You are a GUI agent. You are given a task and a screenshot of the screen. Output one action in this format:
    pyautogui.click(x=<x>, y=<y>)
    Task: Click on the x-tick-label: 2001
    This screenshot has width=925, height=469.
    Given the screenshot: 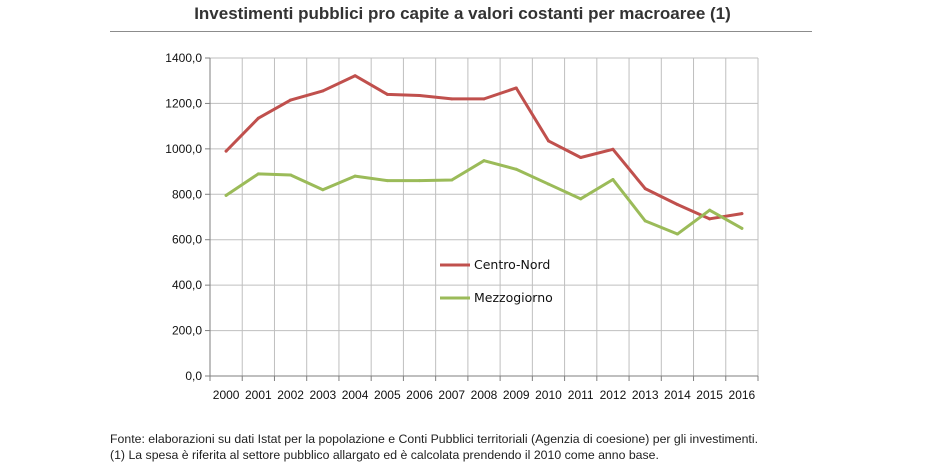 What is the action you would take?
    pyautogui.click(x=258, y=395)
    